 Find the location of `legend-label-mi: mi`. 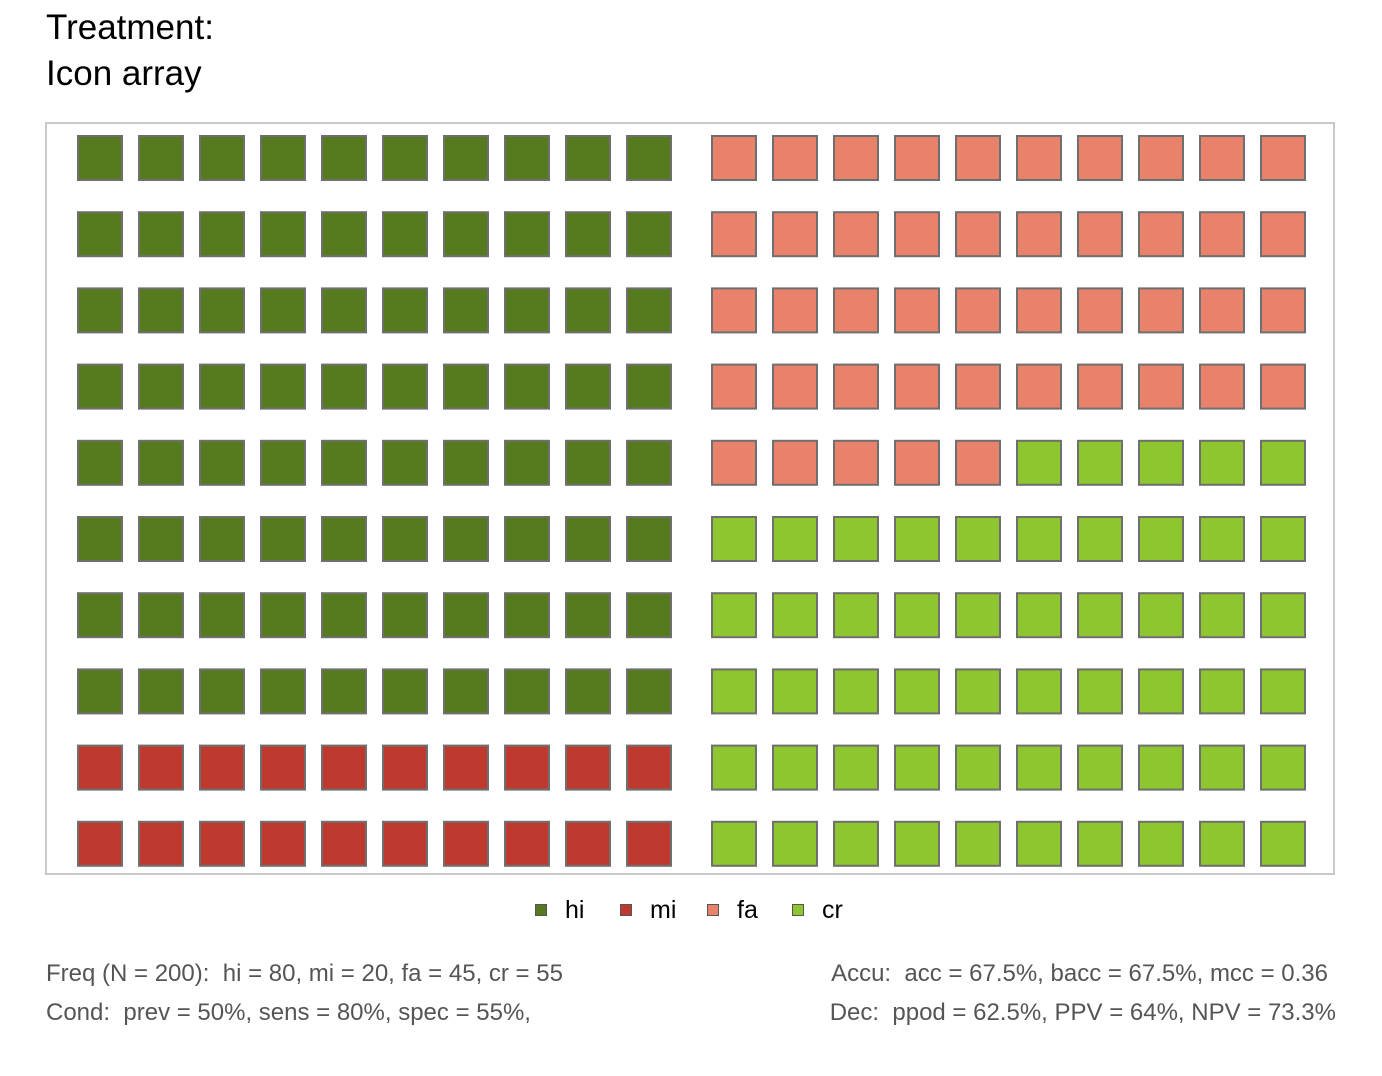

legend-label-mi: mi is located at coordinates (663, 910).